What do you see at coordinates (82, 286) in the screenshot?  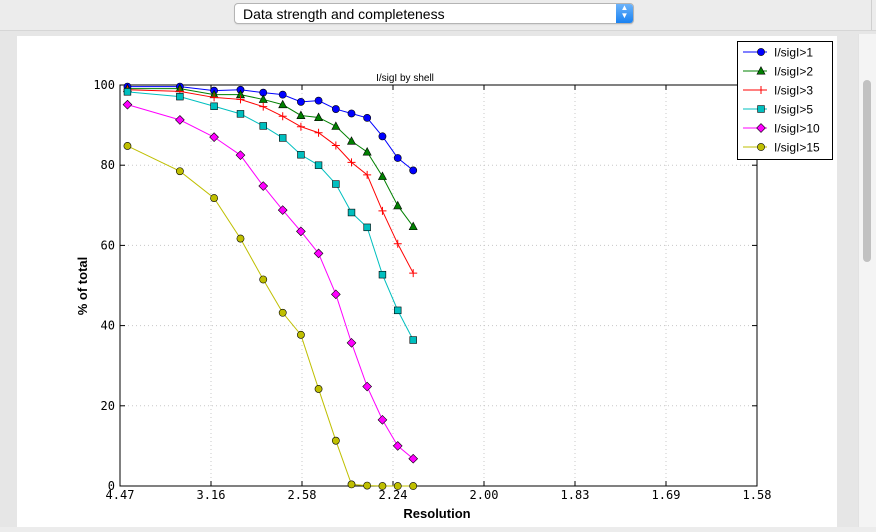 I see `y-axis-label: % of total` at bounding box center [82, 286].